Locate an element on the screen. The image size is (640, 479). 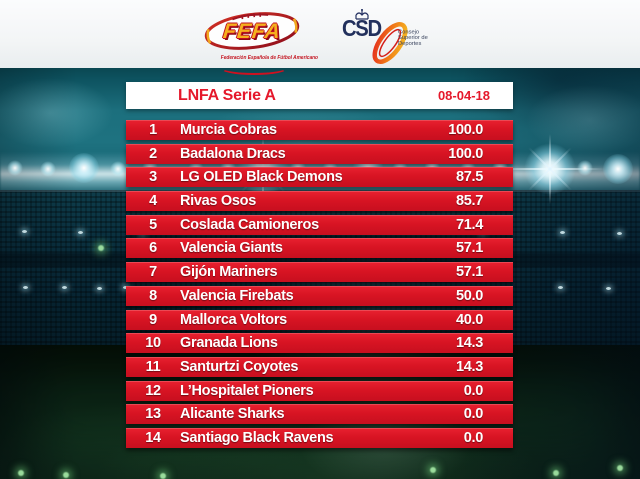
csd-swoosh-icon is located at coordinates (390, 43).